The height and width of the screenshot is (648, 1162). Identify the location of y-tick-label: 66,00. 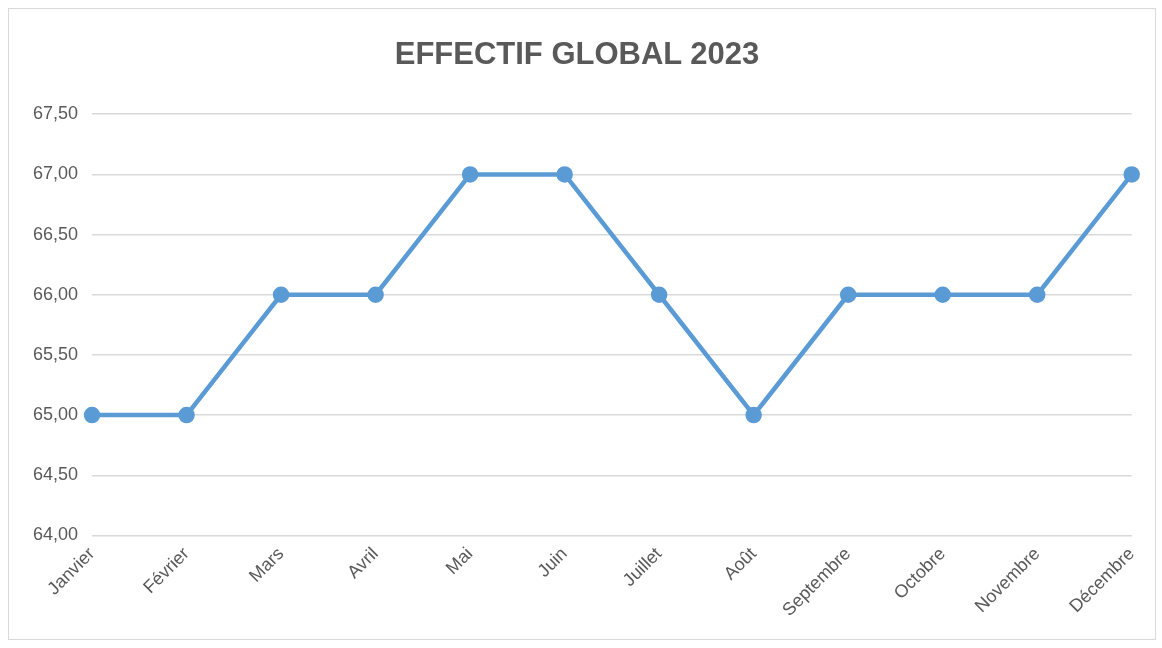
(56, 293).